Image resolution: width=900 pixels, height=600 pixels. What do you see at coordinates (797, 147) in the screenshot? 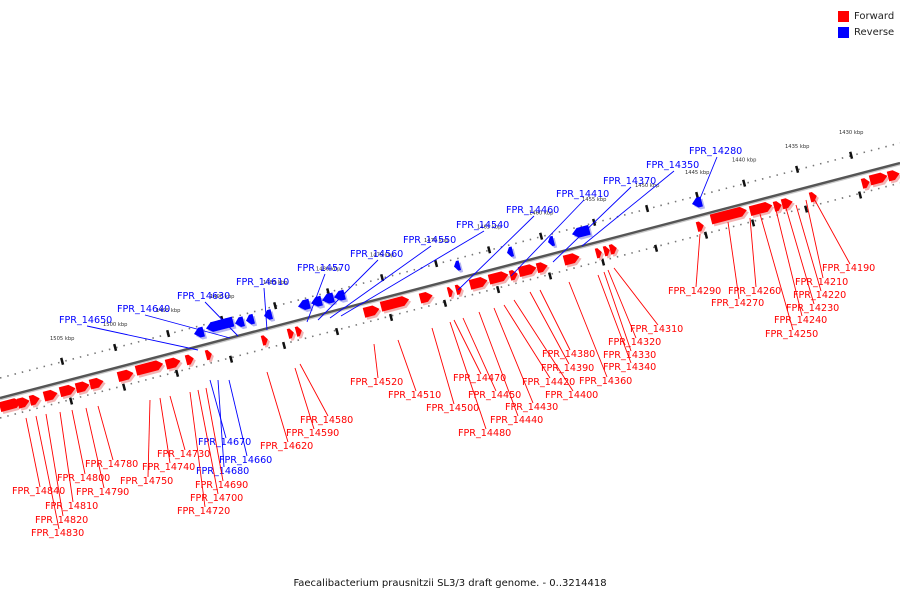
I see `scale-label: 1435 kbp` at bounding box center [797, 147].